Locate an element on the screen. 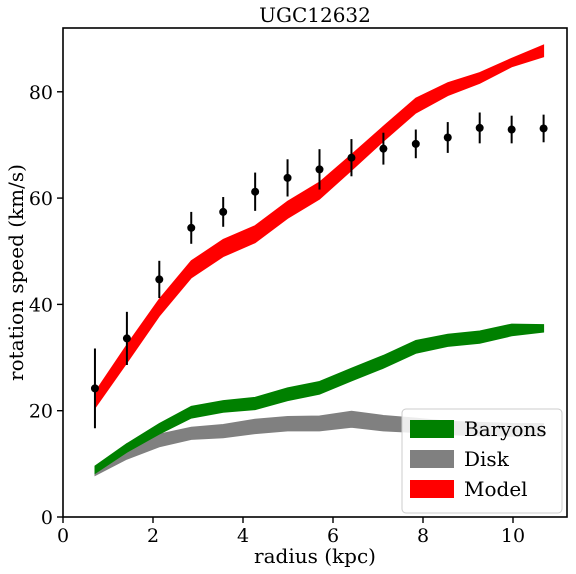  x-tick-label: 0 is located at coordinates (63, 536).